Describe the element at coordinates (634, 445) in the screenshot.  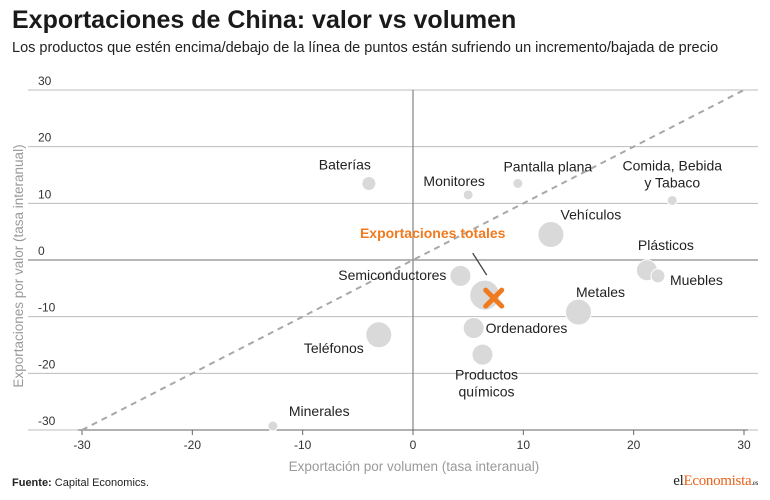
I see `x-tick-label: 20` at that location.